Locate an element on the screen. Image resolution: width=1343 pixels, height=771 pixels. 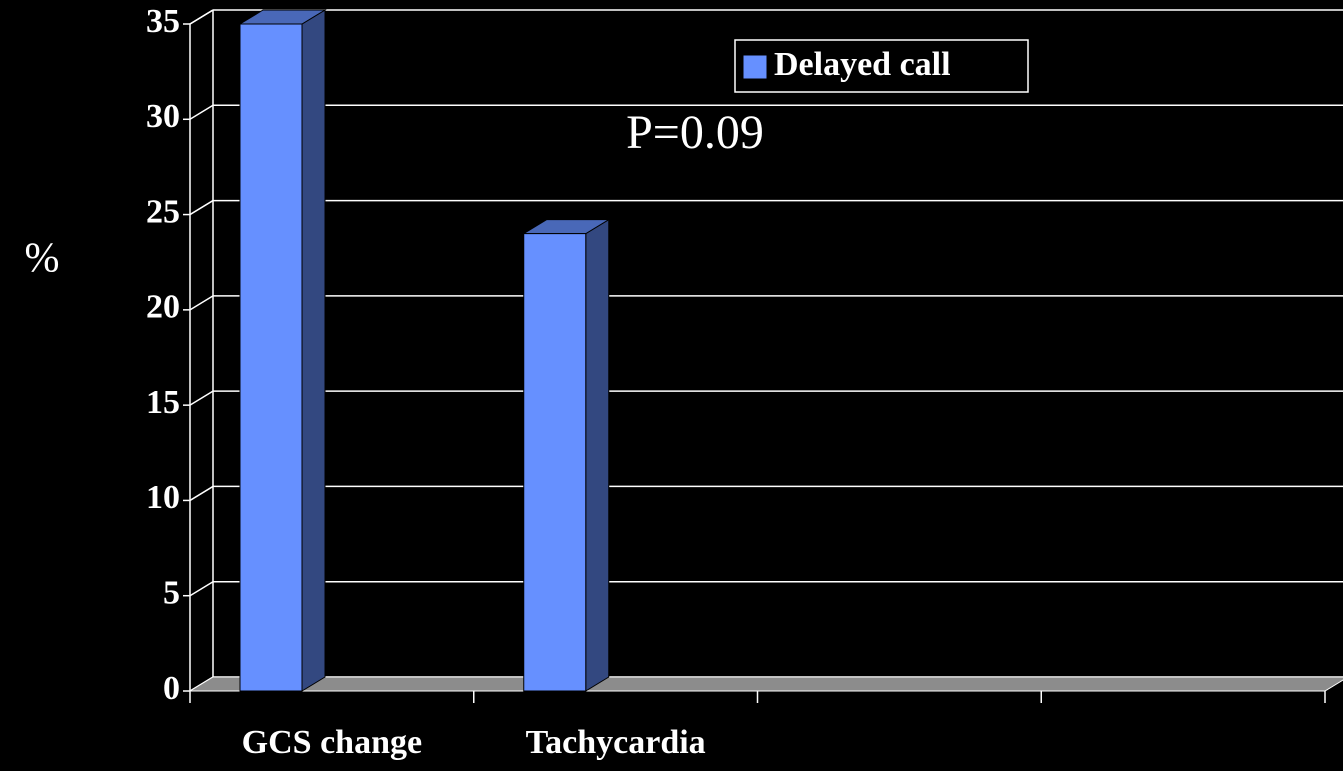
y-tick-label: 35 is located at coordinates (163, 21).